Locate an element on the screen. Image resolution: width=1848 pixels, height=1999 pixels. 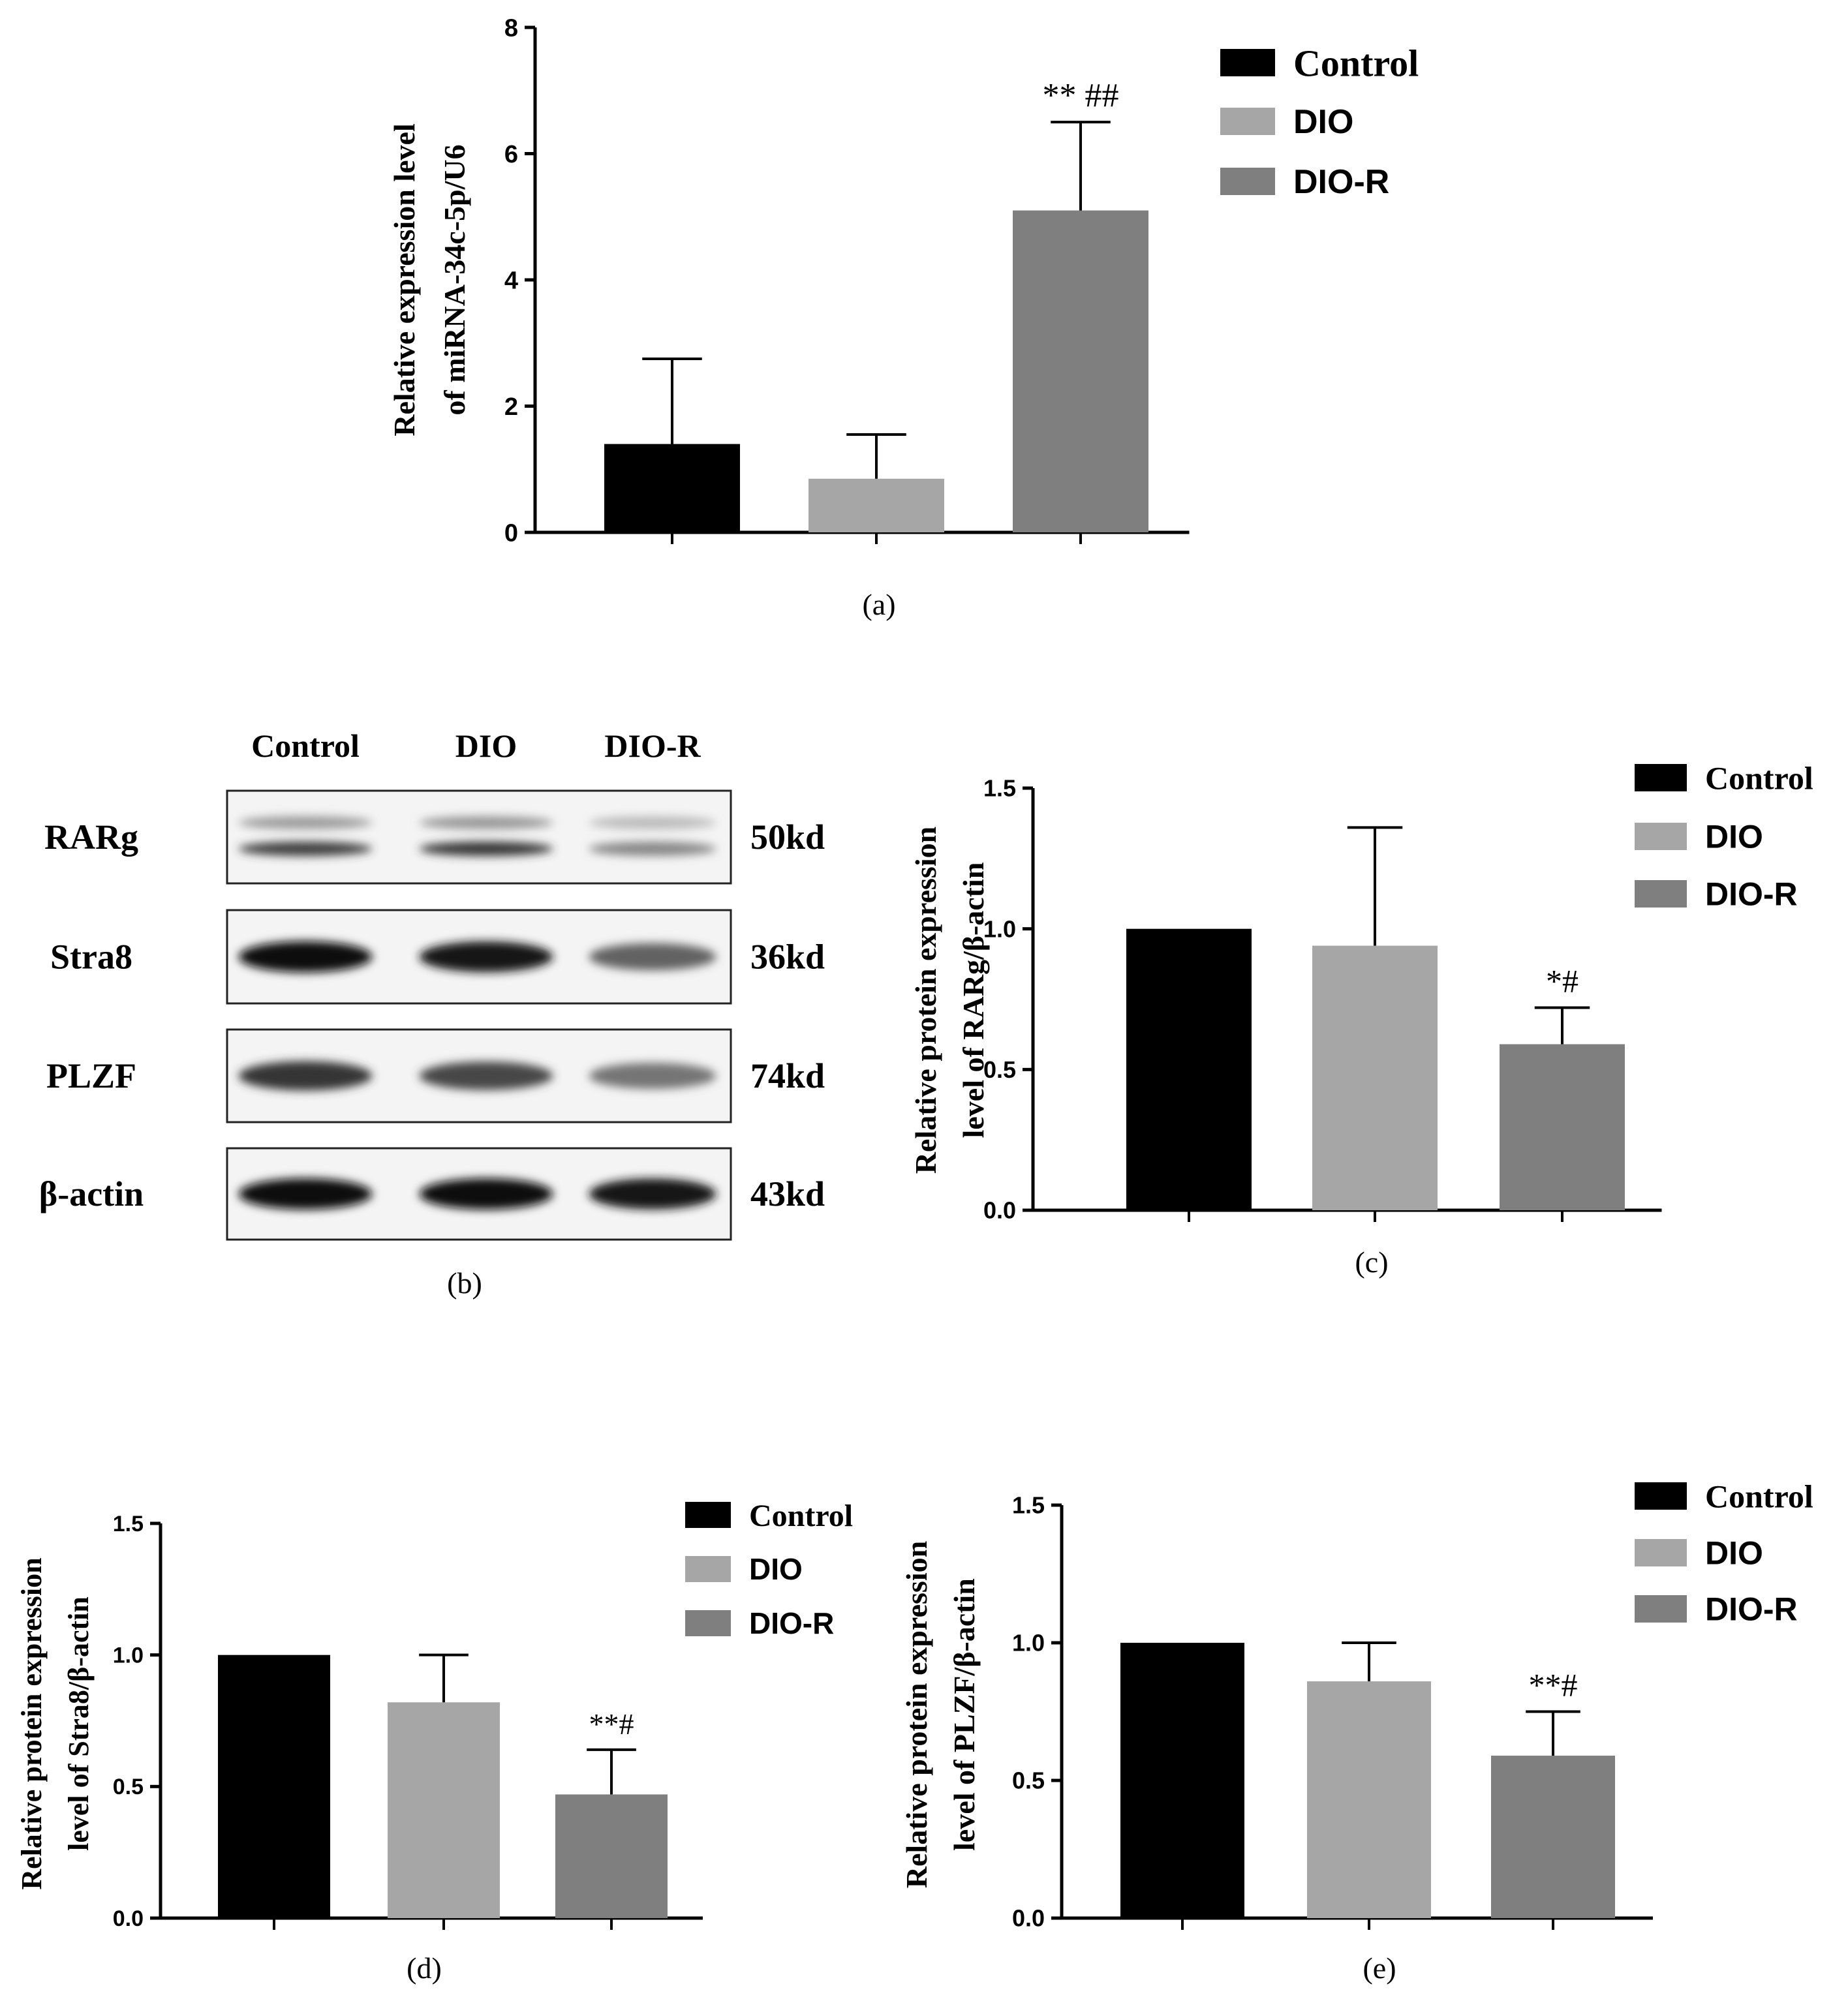
lane-label: DIO is located at coordinates (486, 745).